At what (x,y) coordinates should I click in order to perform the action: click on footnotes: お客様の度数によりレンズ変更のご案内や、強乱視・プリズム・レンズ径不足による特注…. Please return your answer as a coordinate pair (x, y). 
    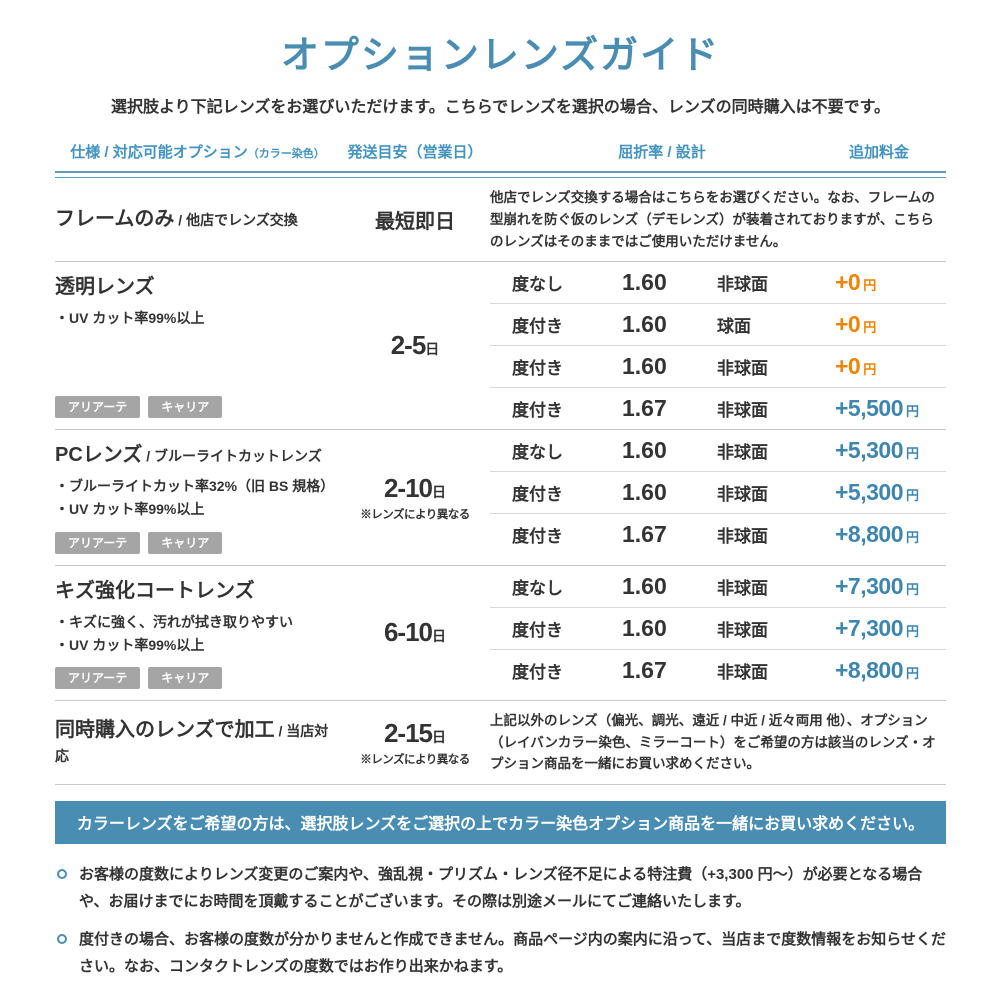
    Looking at the image, I should click on (500, 920).